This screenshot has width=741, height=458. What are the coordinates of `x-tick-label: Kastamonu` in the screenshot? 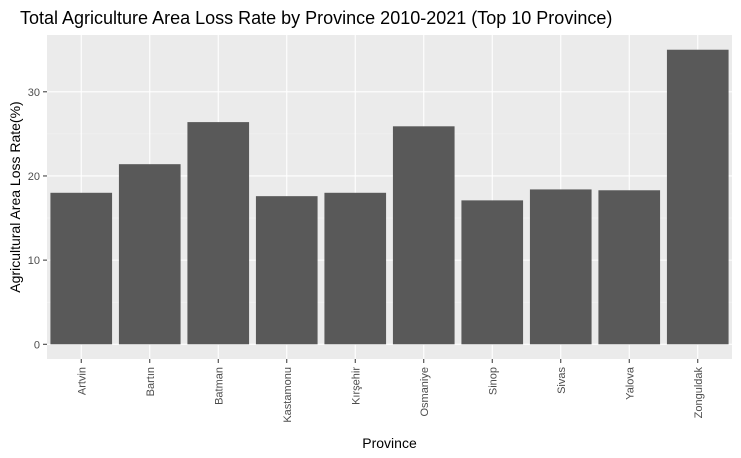 It's located at (288, 395).